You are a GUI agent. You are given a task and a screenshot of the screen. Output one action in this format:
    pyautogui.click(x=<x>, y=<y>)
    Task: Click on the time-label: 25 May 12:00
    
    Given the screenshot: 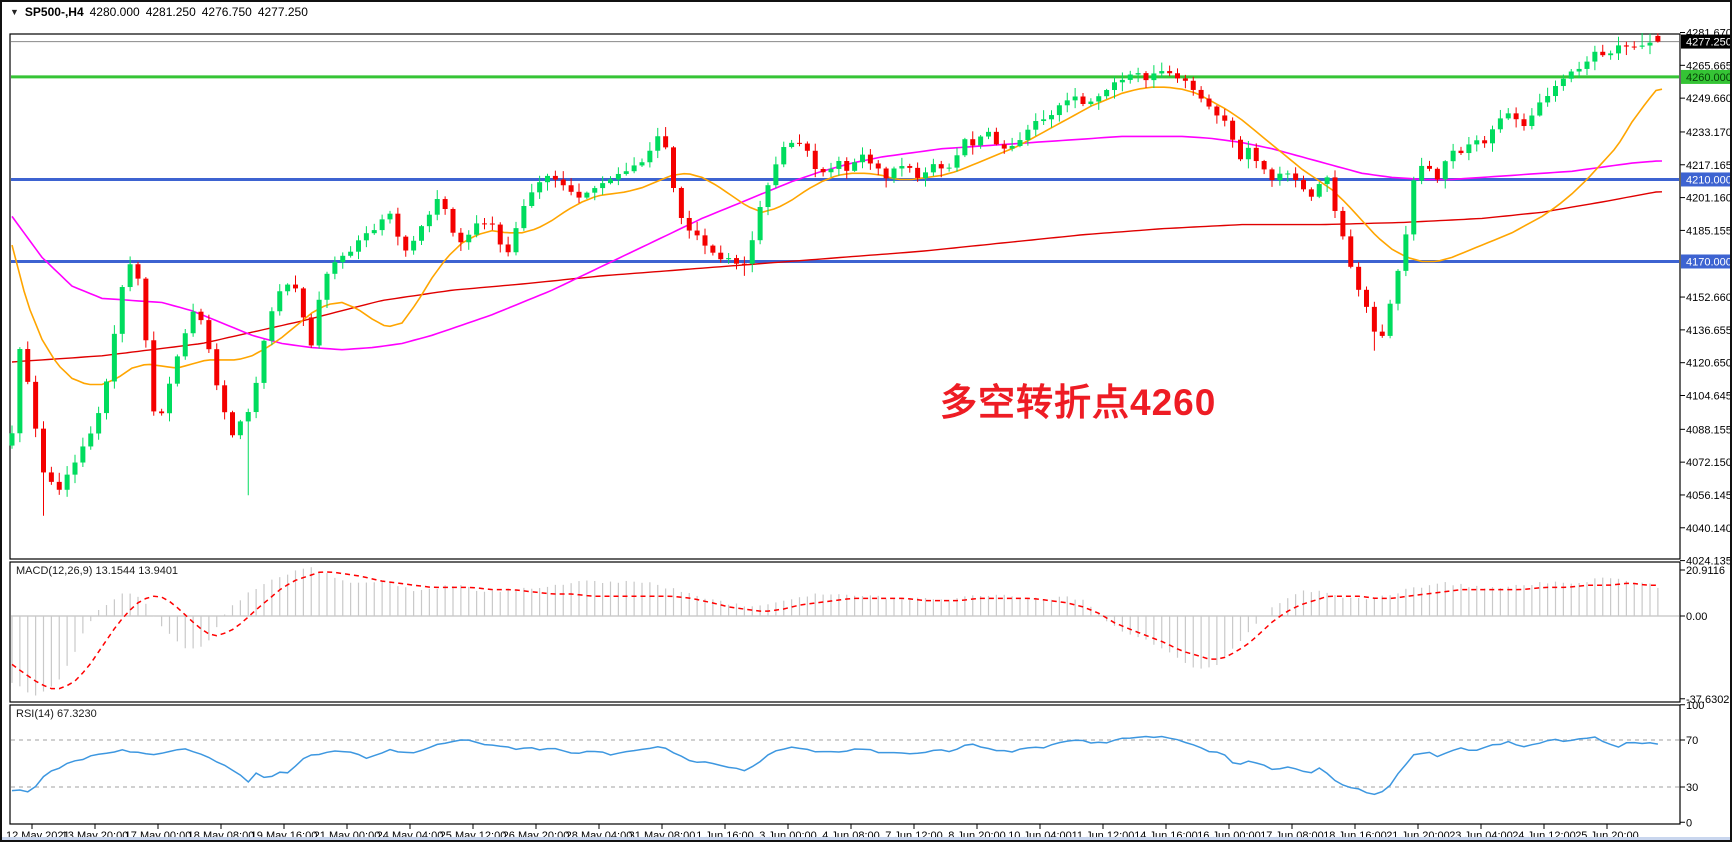 What is the action you would take?
    pyautogui.click(x=473, y=836)
    